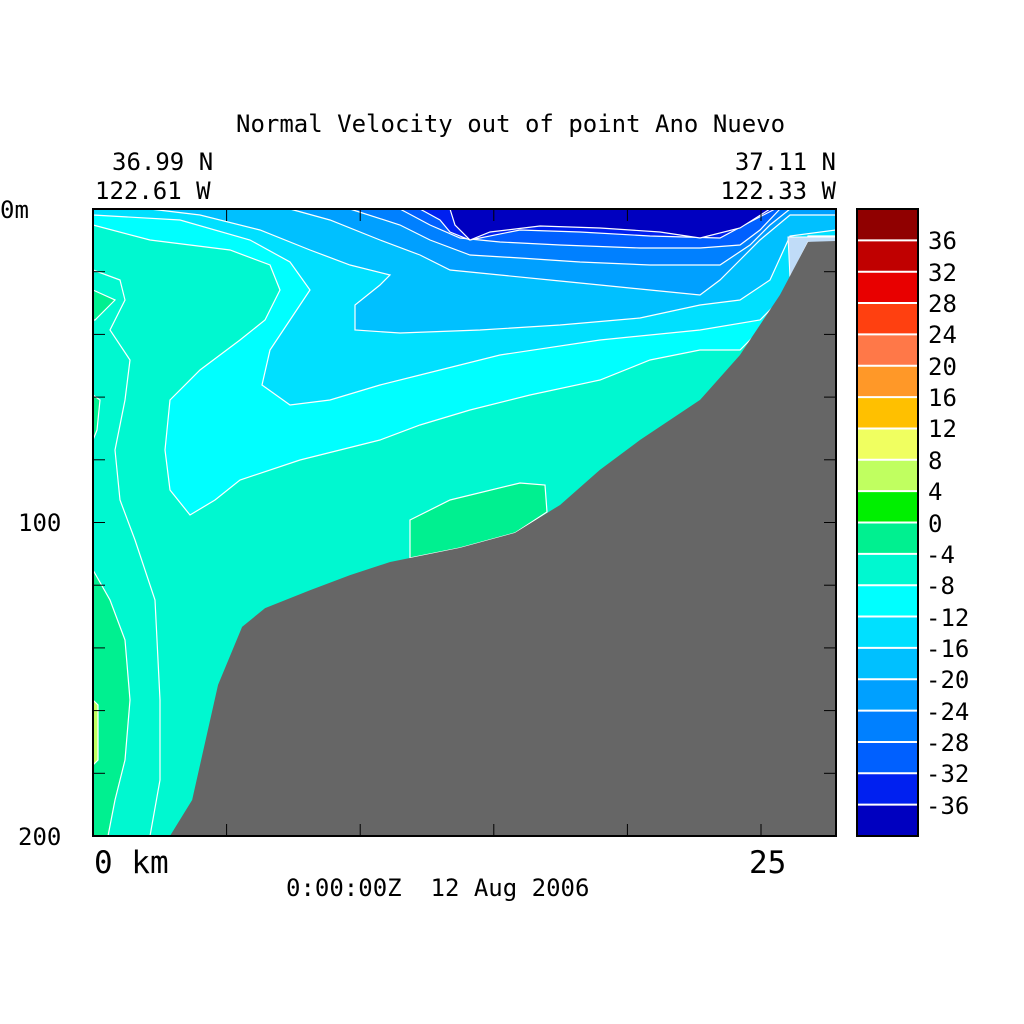  What do you see at coordinates (438, 888) in the screenshot?
I see `timestamp: 0:00:00Z 12 Aug 2006` at bounding box center [438, 888].